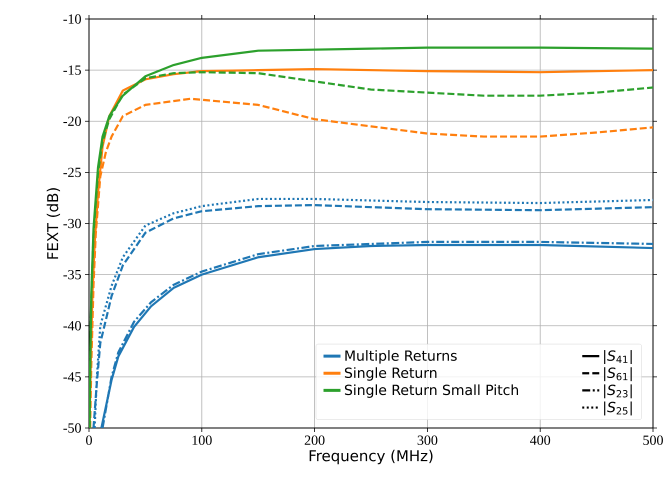  What do you see at coordinates (428, 440) in the screenshot?
I see `x-tick-label: 300` at bounding box center [428, 440].